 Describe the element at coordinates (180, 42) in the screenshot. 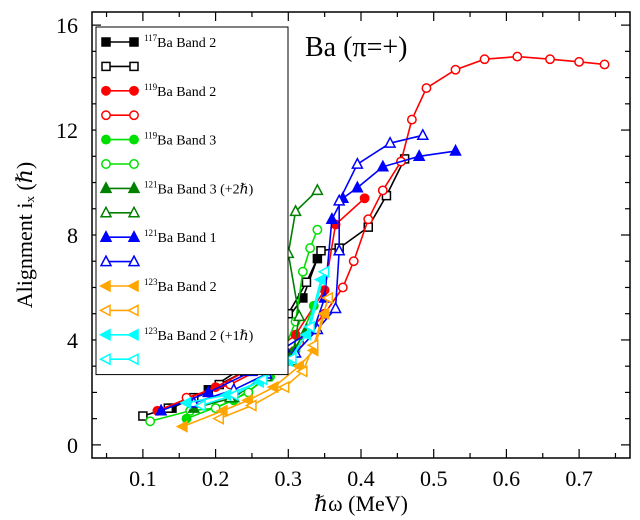

I see `legend-label: 117Ba Band 2` at that location.